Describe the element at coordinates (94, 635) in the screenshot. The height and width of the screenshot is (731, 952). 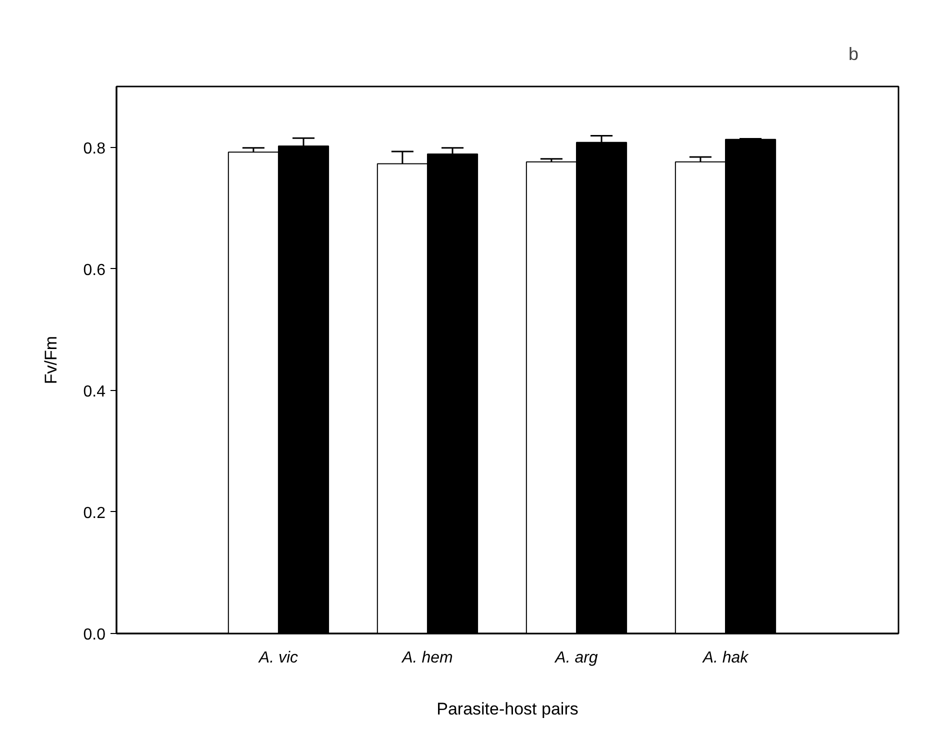
I see `y-tick-label: 0.0` at that location.